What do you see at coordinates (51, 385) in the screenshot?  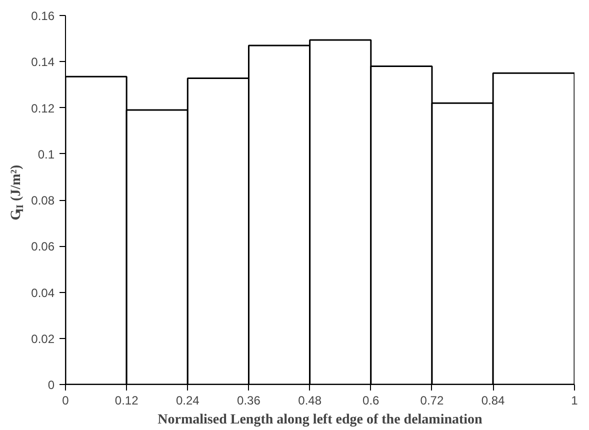 I see `y-tick-label: 0` at bounding box center [51, 385].